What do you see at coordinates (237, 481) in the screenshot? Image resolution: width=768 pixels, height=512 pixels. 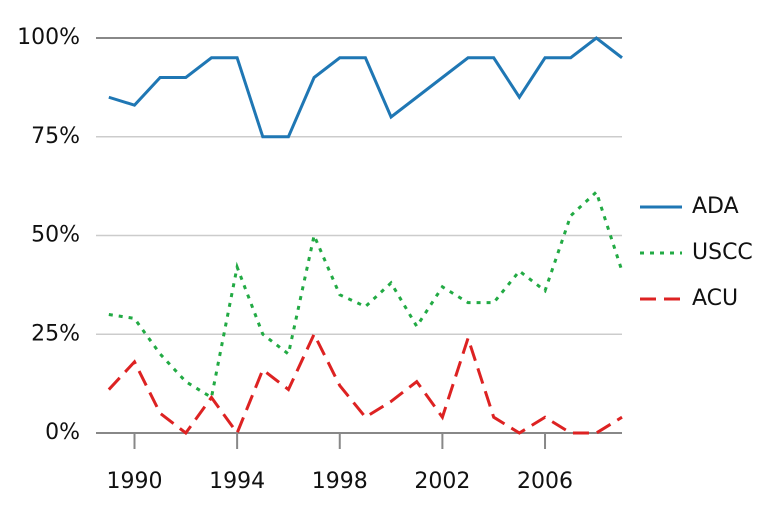 I see `x-tick-label: 1994` at bounding box center [237, 481].